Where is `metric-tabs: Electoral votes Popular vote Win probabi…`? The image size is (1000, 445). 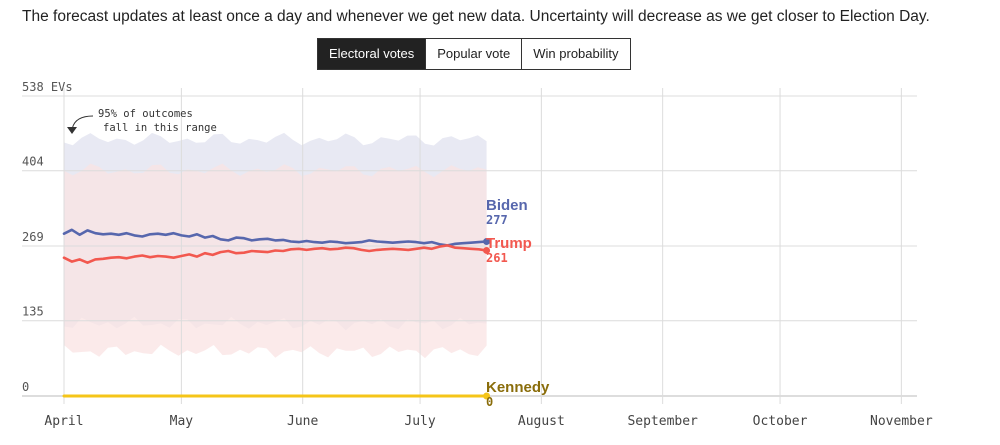
metric-tabs: Electoral votes Popular vote Win probabi… is located at coordinates (474, 54).